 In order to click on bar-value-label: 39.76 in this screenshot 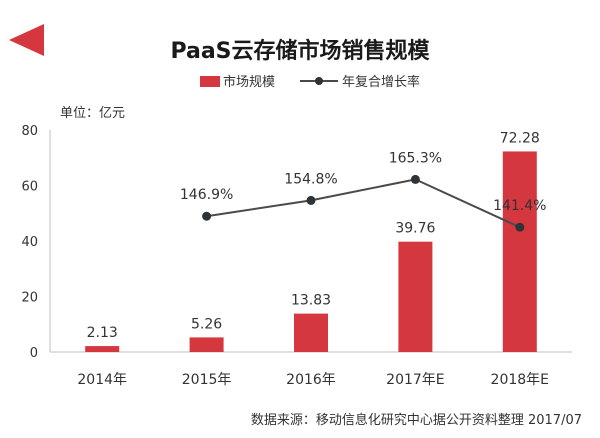, I will do `click(415, 229)`.